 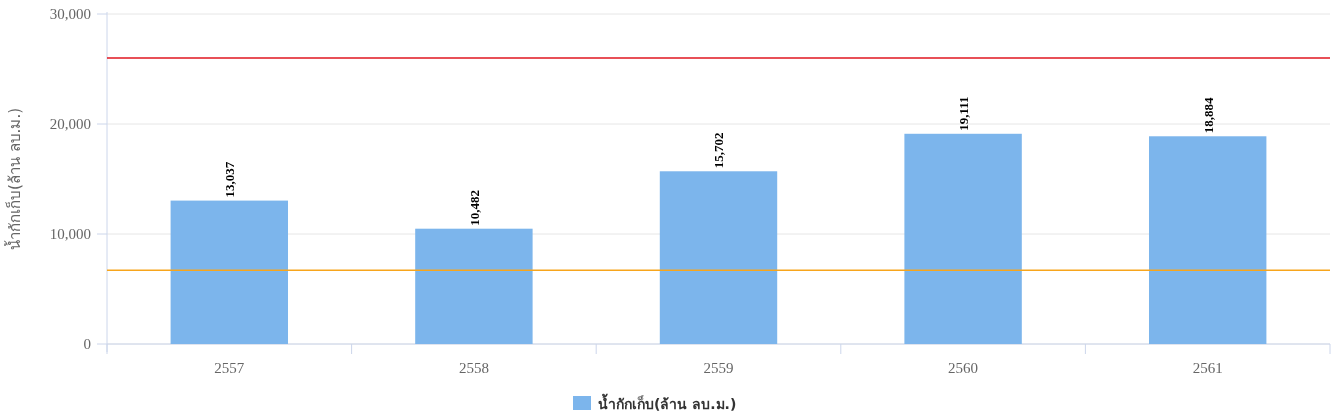 What do you see at coordinates (70, 124) in the screenshot?
I see `y-tick-label: 20,000` at bounding box center [70, 124].